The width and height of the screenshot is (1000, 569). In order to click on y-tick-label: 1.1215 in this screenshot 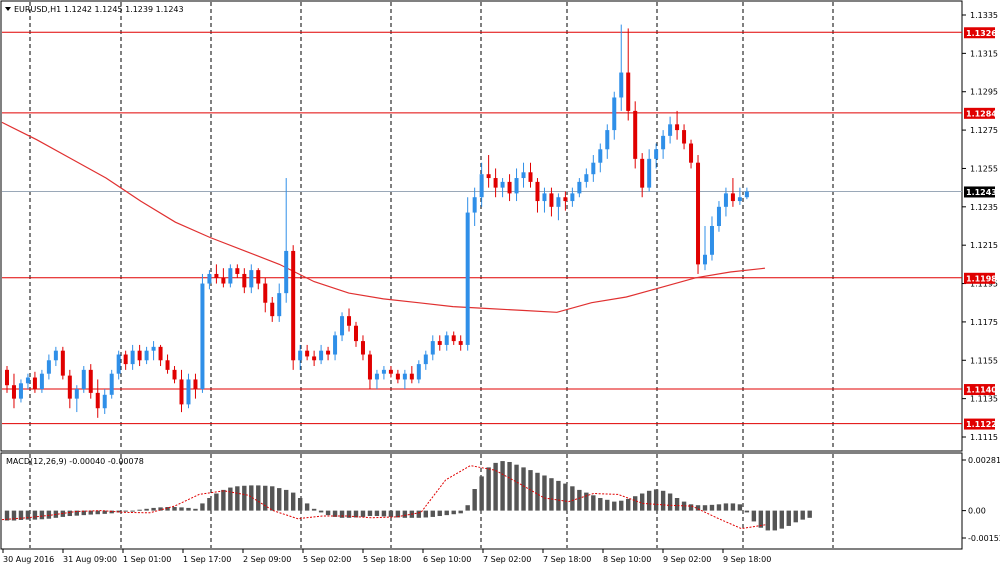, I will do `click(984, 245)`.